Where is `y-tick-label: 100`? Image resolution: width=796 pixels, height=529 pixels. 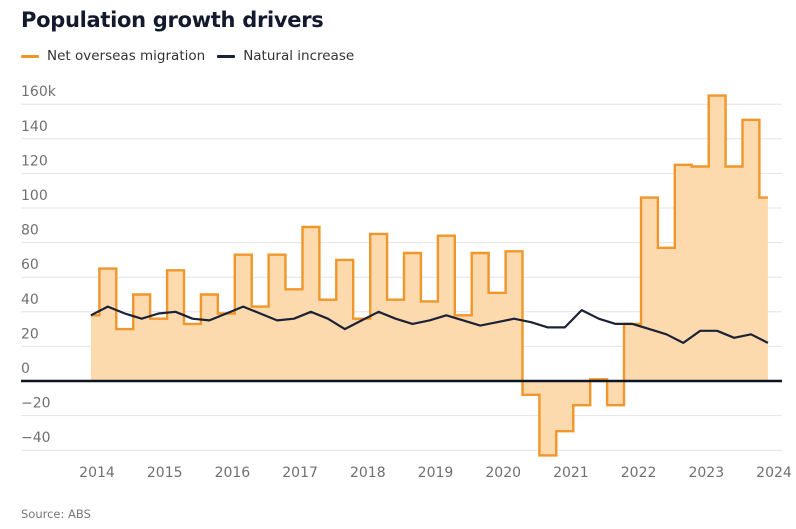 y-tick-label: 100 is located at coordinates (34, 196).